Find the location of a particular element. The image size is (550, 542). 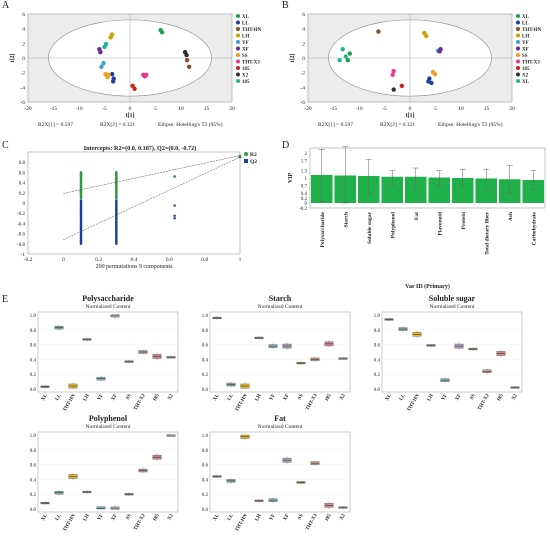

y-tick-label: -0.2 is located at coordinates (303, 209).